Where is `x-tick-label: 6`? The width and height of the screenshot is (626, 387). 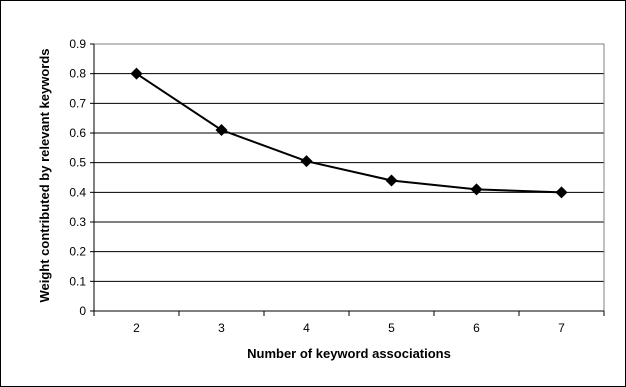 x-tick-label: 6 is located at coordinates (476, 328).